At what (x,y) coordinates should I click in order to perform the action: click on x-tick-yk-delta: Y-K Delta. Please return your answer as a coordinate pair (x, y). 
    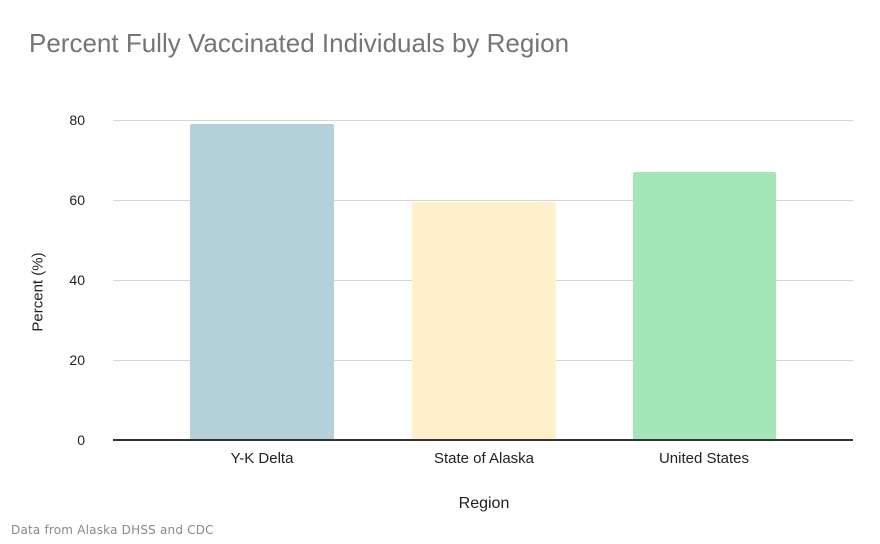
    Looking at the image, I should click on (262, 458).